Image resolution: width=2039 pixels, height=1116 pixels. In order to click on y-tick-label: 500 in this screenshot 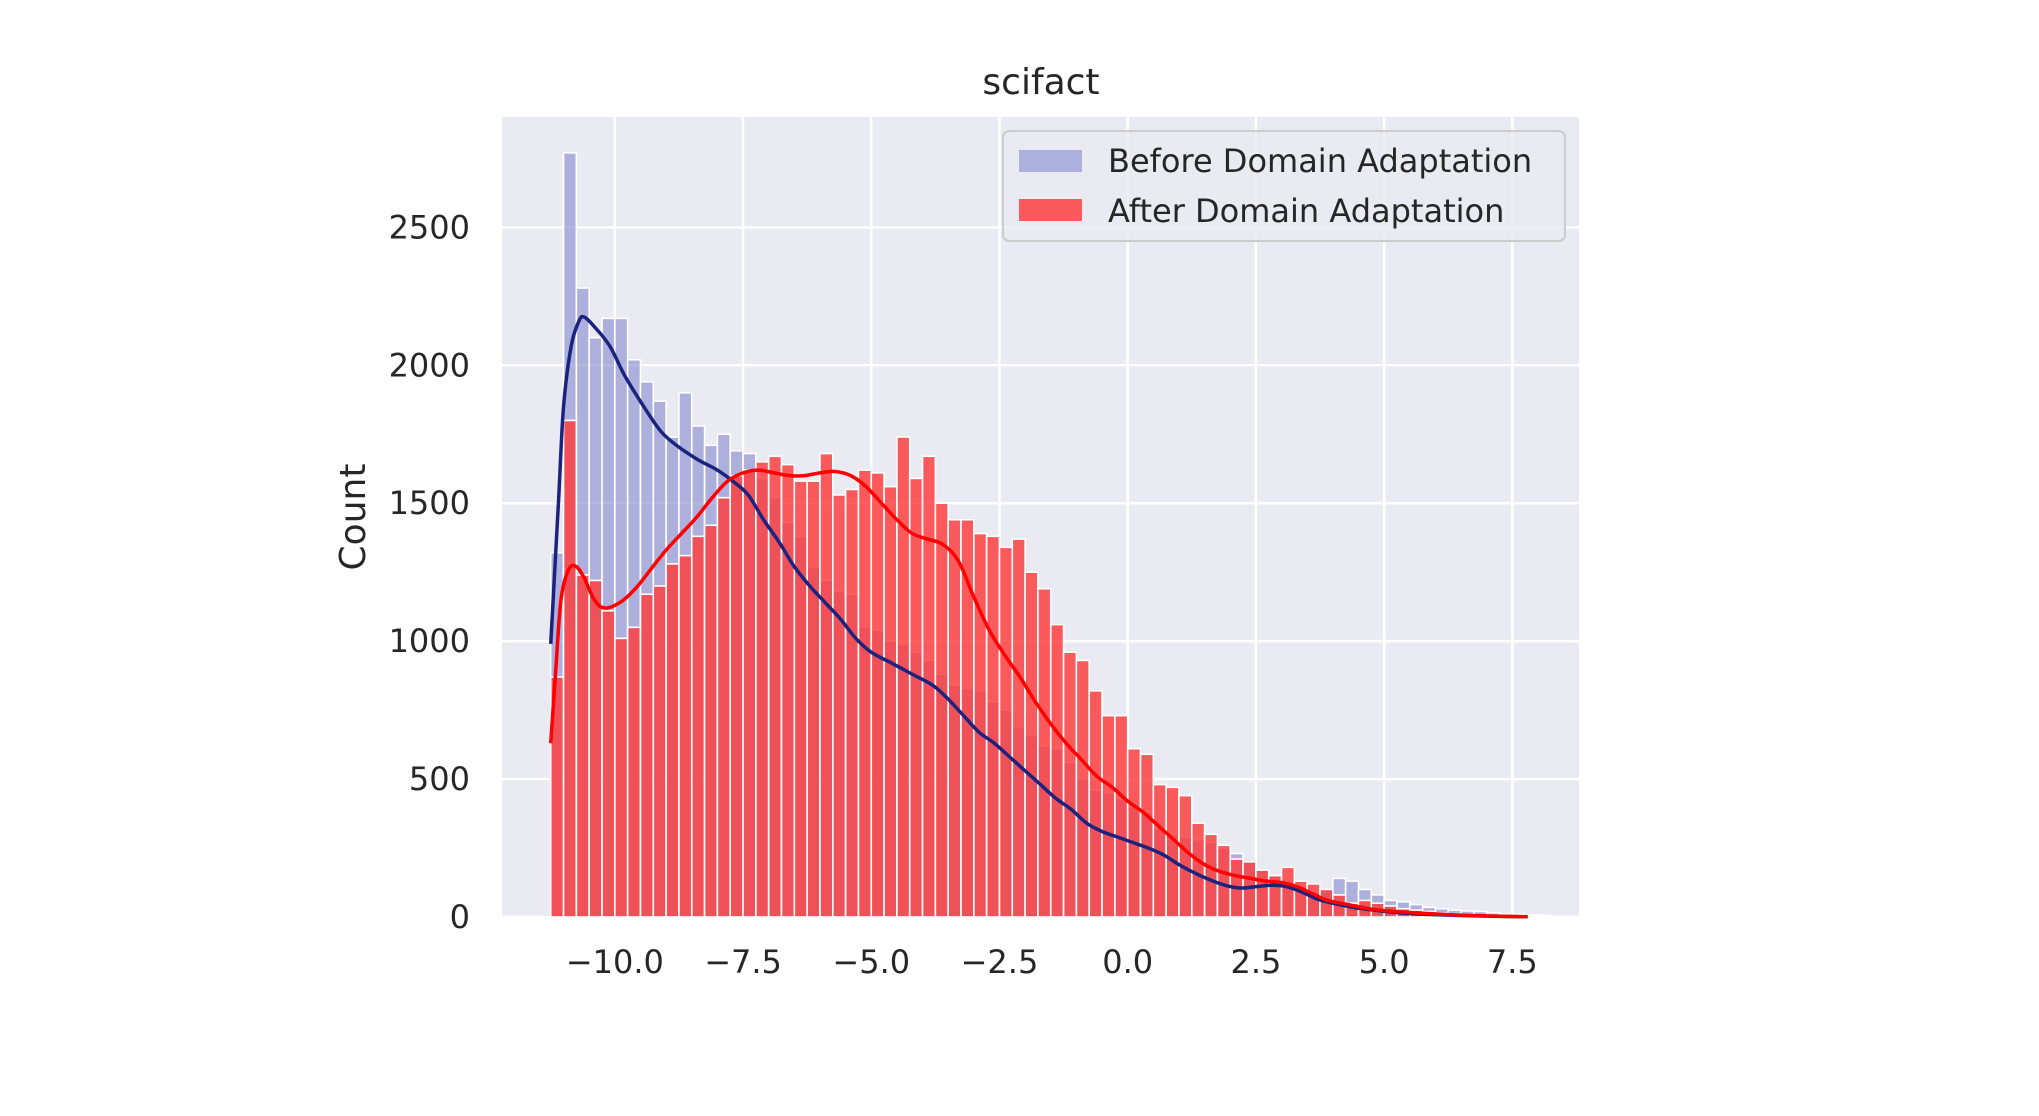, I will do `click(439, 779)`.